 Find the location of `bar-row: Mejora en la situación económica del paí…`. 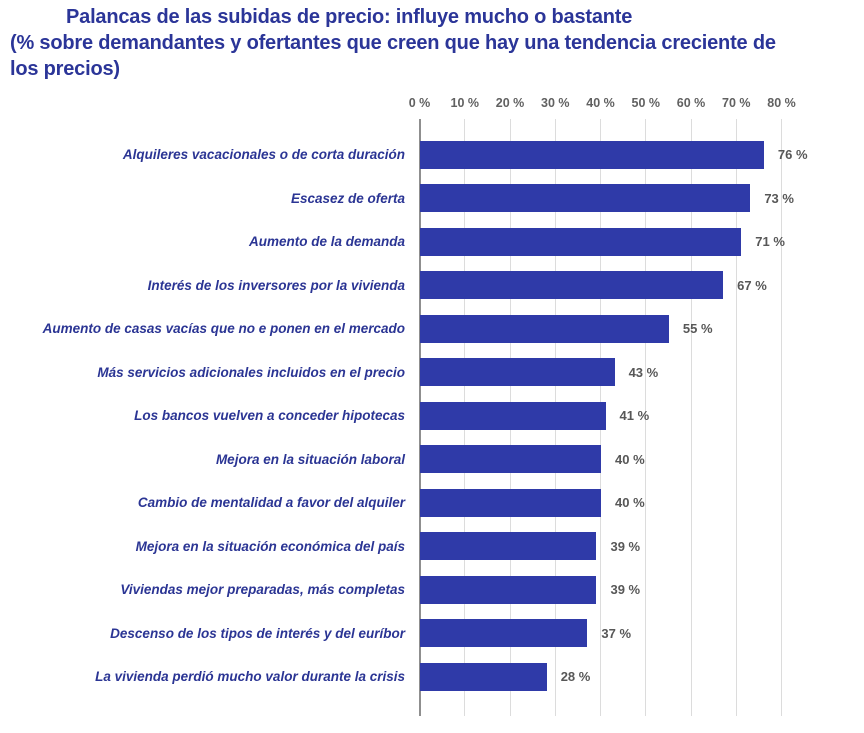

bar-row: Mejora en la situación económica del paí… is located at coordinates (432, 547).